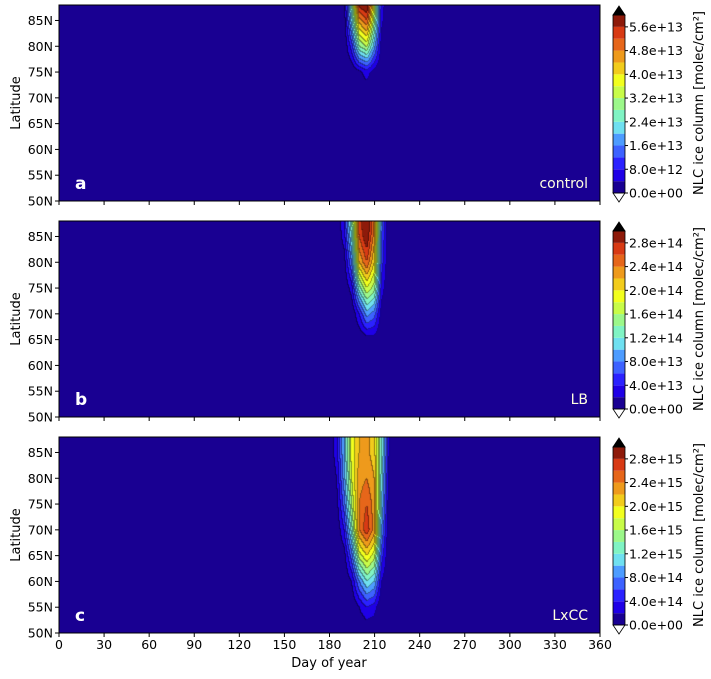  I want to click on x-tick-label: 60, so click(149, 644).